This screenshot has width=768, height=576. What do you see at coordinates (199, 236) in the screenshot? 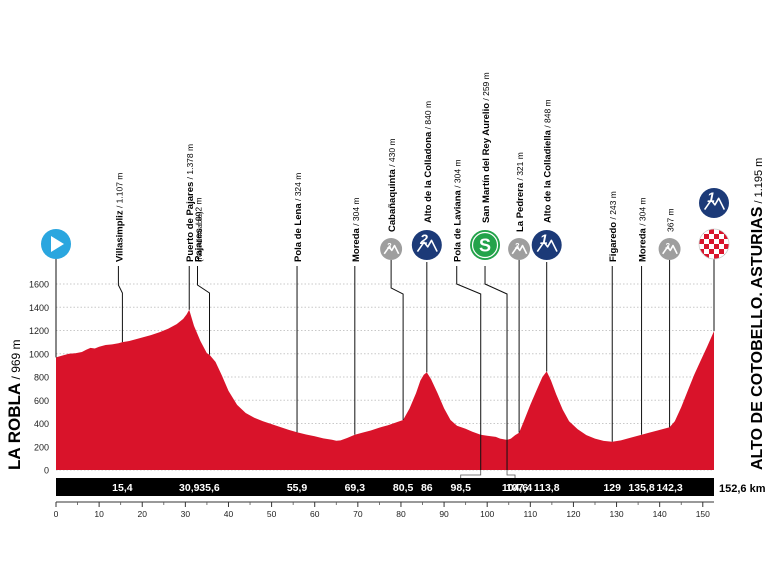
I see `waypoint-subtitle: (No Puntuable)` at bounding box center [199, 236].